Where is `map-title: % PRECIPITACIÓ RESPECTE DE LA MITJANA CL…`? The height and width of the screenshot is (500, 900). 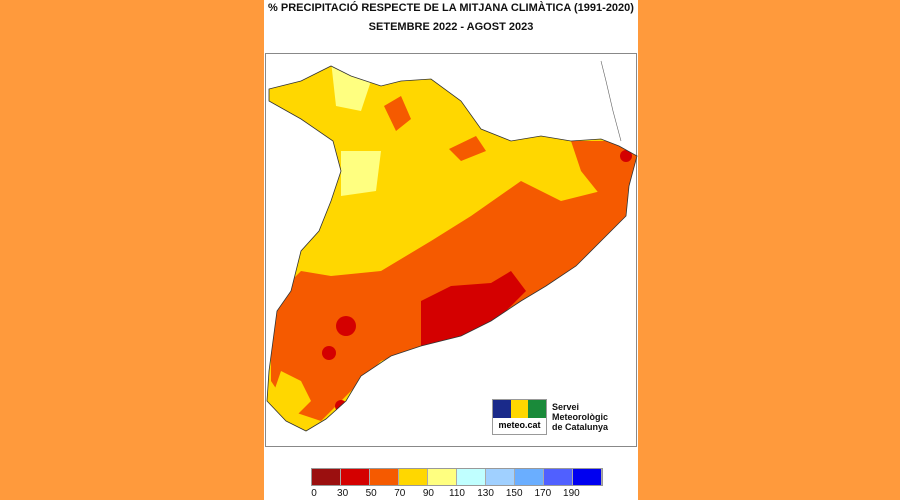
map-title: % PRECIPITACIÓ RESPECTE DE LA MITJANA CL… is located at coordinates (451, 8).